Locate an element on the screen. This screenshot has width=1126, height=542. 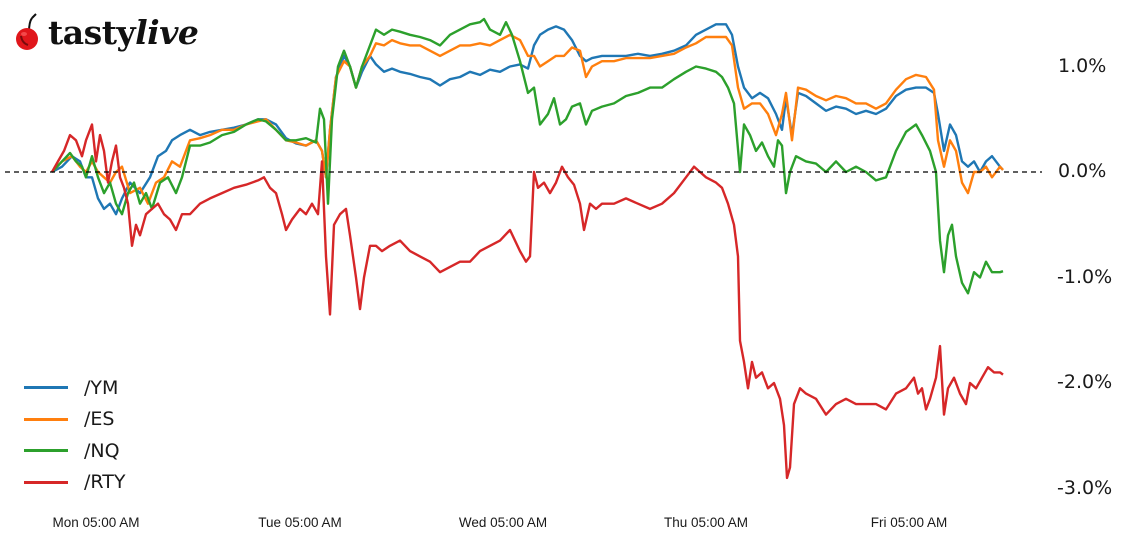
legend-label: /YM is located at coordinates (101, 387).